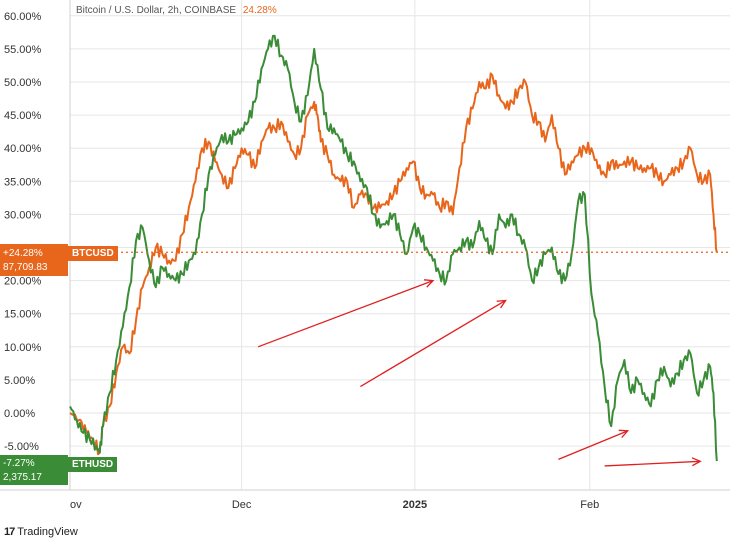 This screenshot has width=730, height=548. Describe the element at coordinates (259, 10) in the screenshot. I see `title-change: 24.28%` at that location.